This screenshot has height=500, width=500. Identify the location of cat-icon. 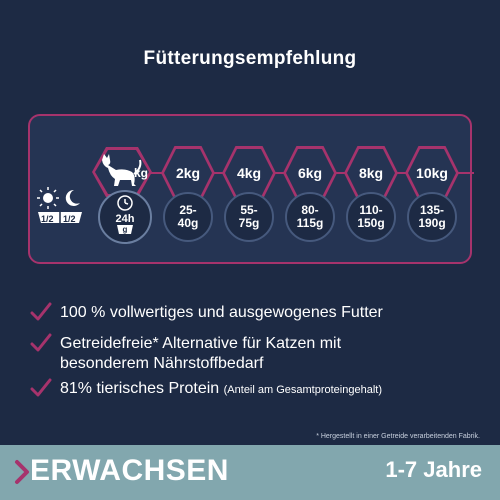
(122, 172).